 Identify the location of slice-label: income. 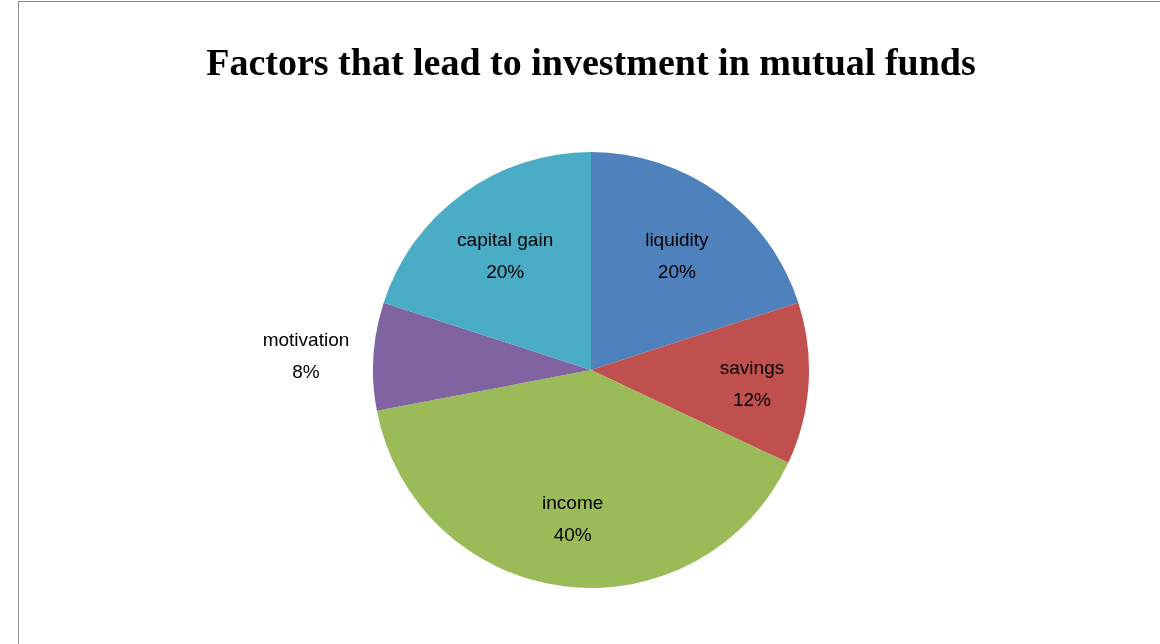
(573, 502).